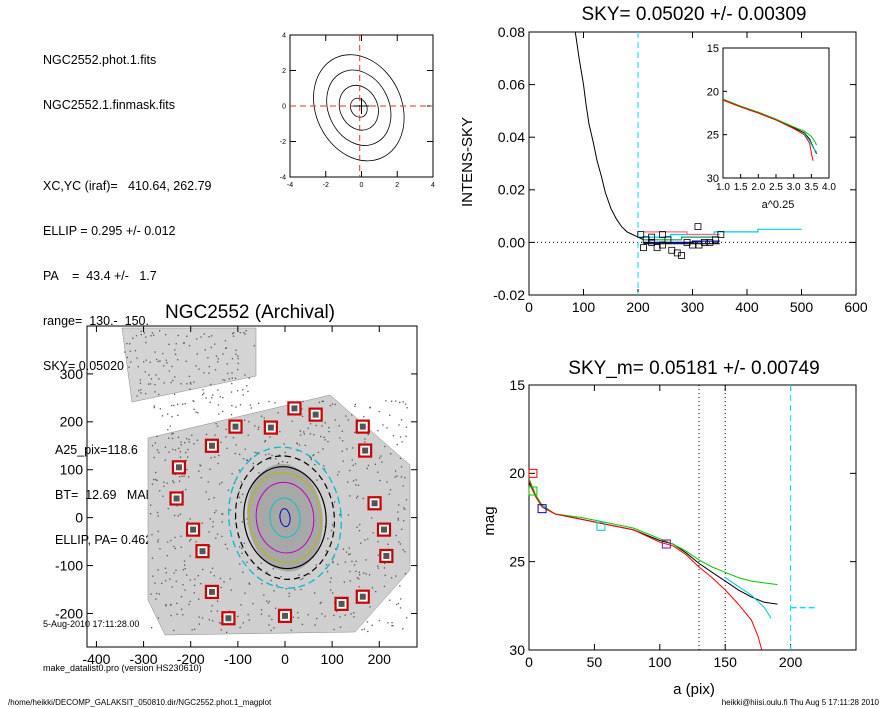 The width and height of the screenshot is (885, 708). Describe the element at coordinates (511, 190) in the screenshot. I see `sky-ytick-label: 0.02` at that location.